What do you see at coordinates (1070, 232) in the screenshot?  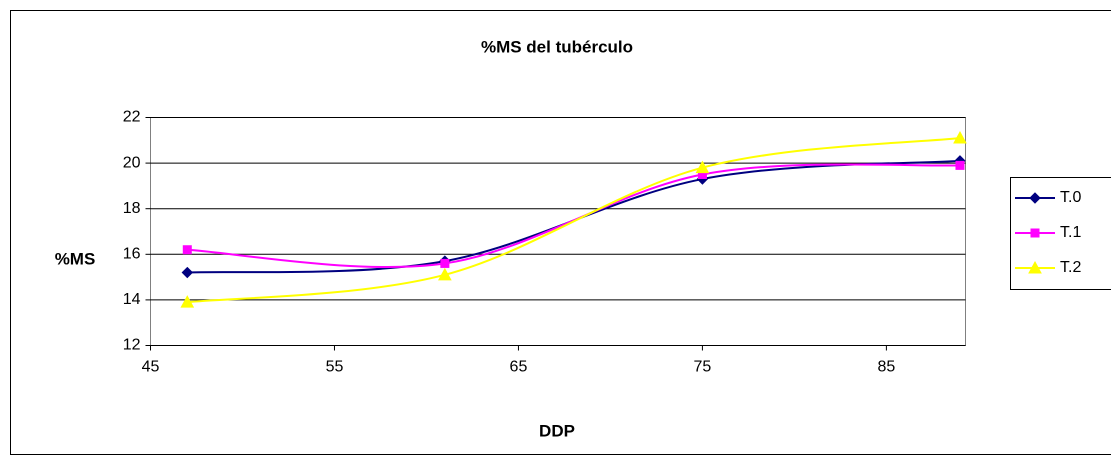 I see `legend-label: T.1` at bounding box center [1070, 232].